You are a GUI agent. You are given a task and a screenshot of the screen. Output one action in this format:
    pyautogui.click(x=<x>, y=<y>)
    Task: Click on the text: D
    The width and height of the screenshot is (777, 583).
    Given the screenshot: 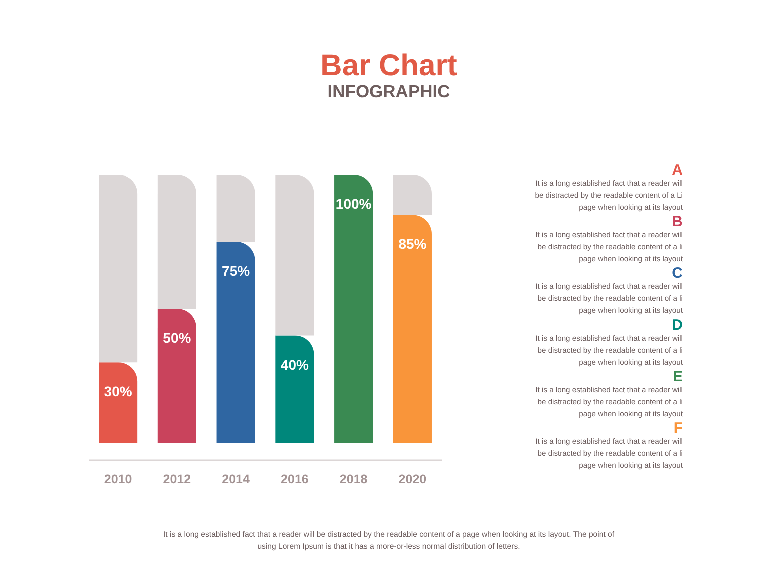 What is the action you would take?
    pyautogui.click(x=678, y=325)
    